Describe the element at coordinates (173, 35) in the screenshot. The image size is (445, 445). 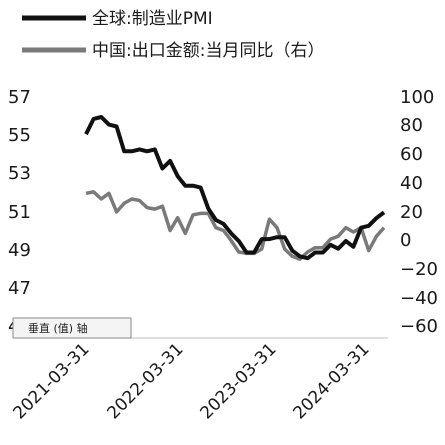
I see `legend: 全球:制造业PMI 中国:出口金额:当月同比（右）` at that location.